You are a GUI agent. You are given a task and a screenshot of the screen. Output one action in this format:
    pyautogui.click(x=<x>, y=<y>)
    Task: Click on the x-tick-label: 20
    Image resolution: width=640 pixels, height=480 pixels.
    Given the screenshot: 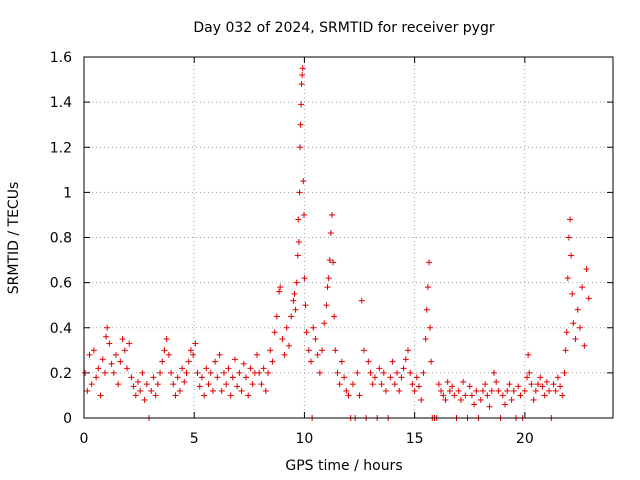 What is the action you would take?
    pyautogui.click(x=525, y=439)
    